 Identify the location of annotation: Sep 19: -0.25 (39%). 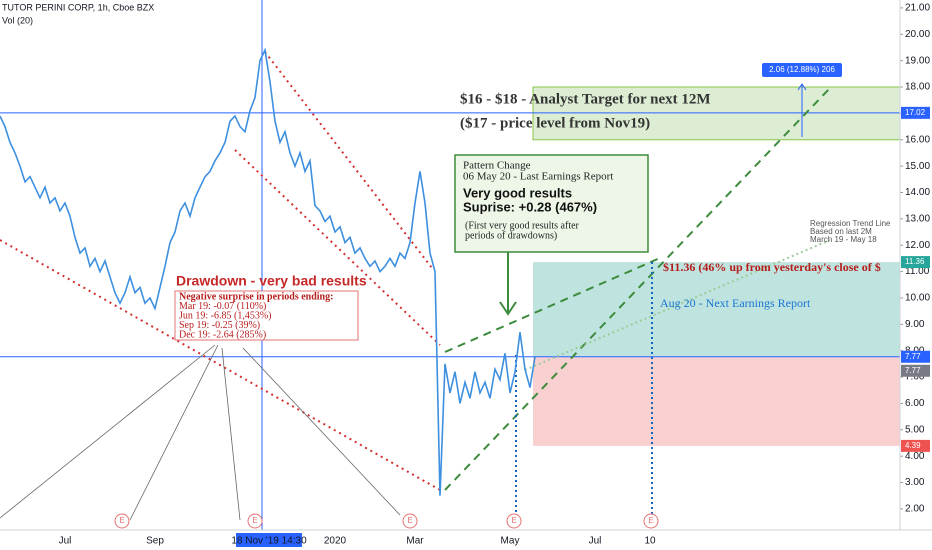
(219, 325).